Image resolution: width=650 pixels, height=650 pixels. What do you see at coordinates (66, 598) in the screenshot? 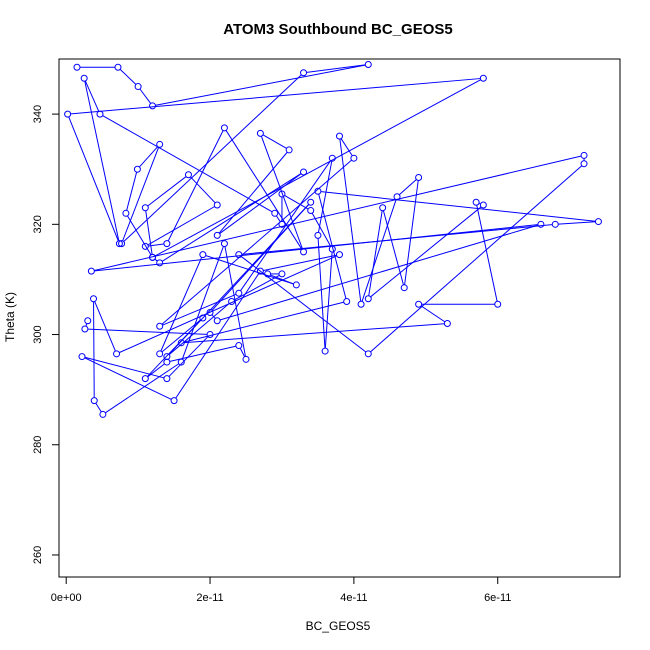
I see `x-tick-label: 0e+00` at bounding box center [66, 598].